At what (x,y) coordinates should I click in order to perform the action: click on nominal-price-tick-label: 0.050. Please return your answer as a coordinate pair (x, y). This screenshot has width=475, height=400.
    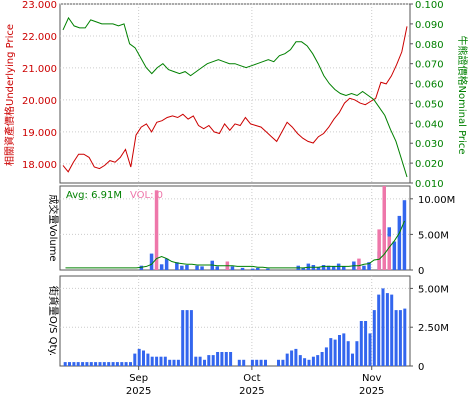
    Looking at the image, I should click on (429, 104).